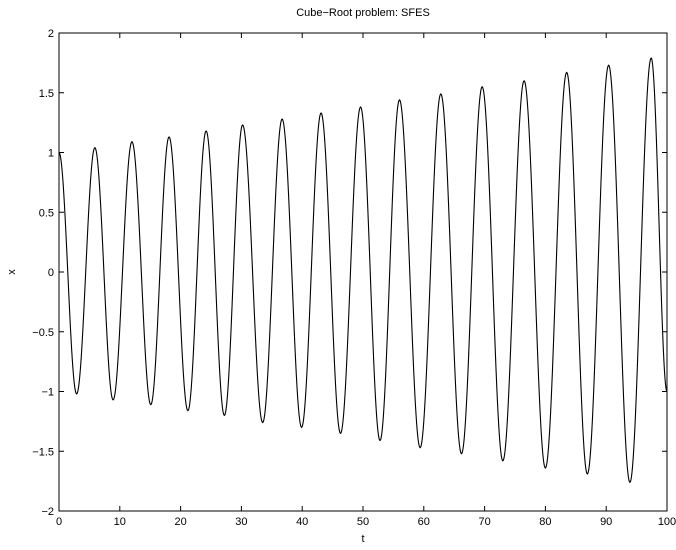  I want to click on x-tick-label: 30, so click(241, 522).